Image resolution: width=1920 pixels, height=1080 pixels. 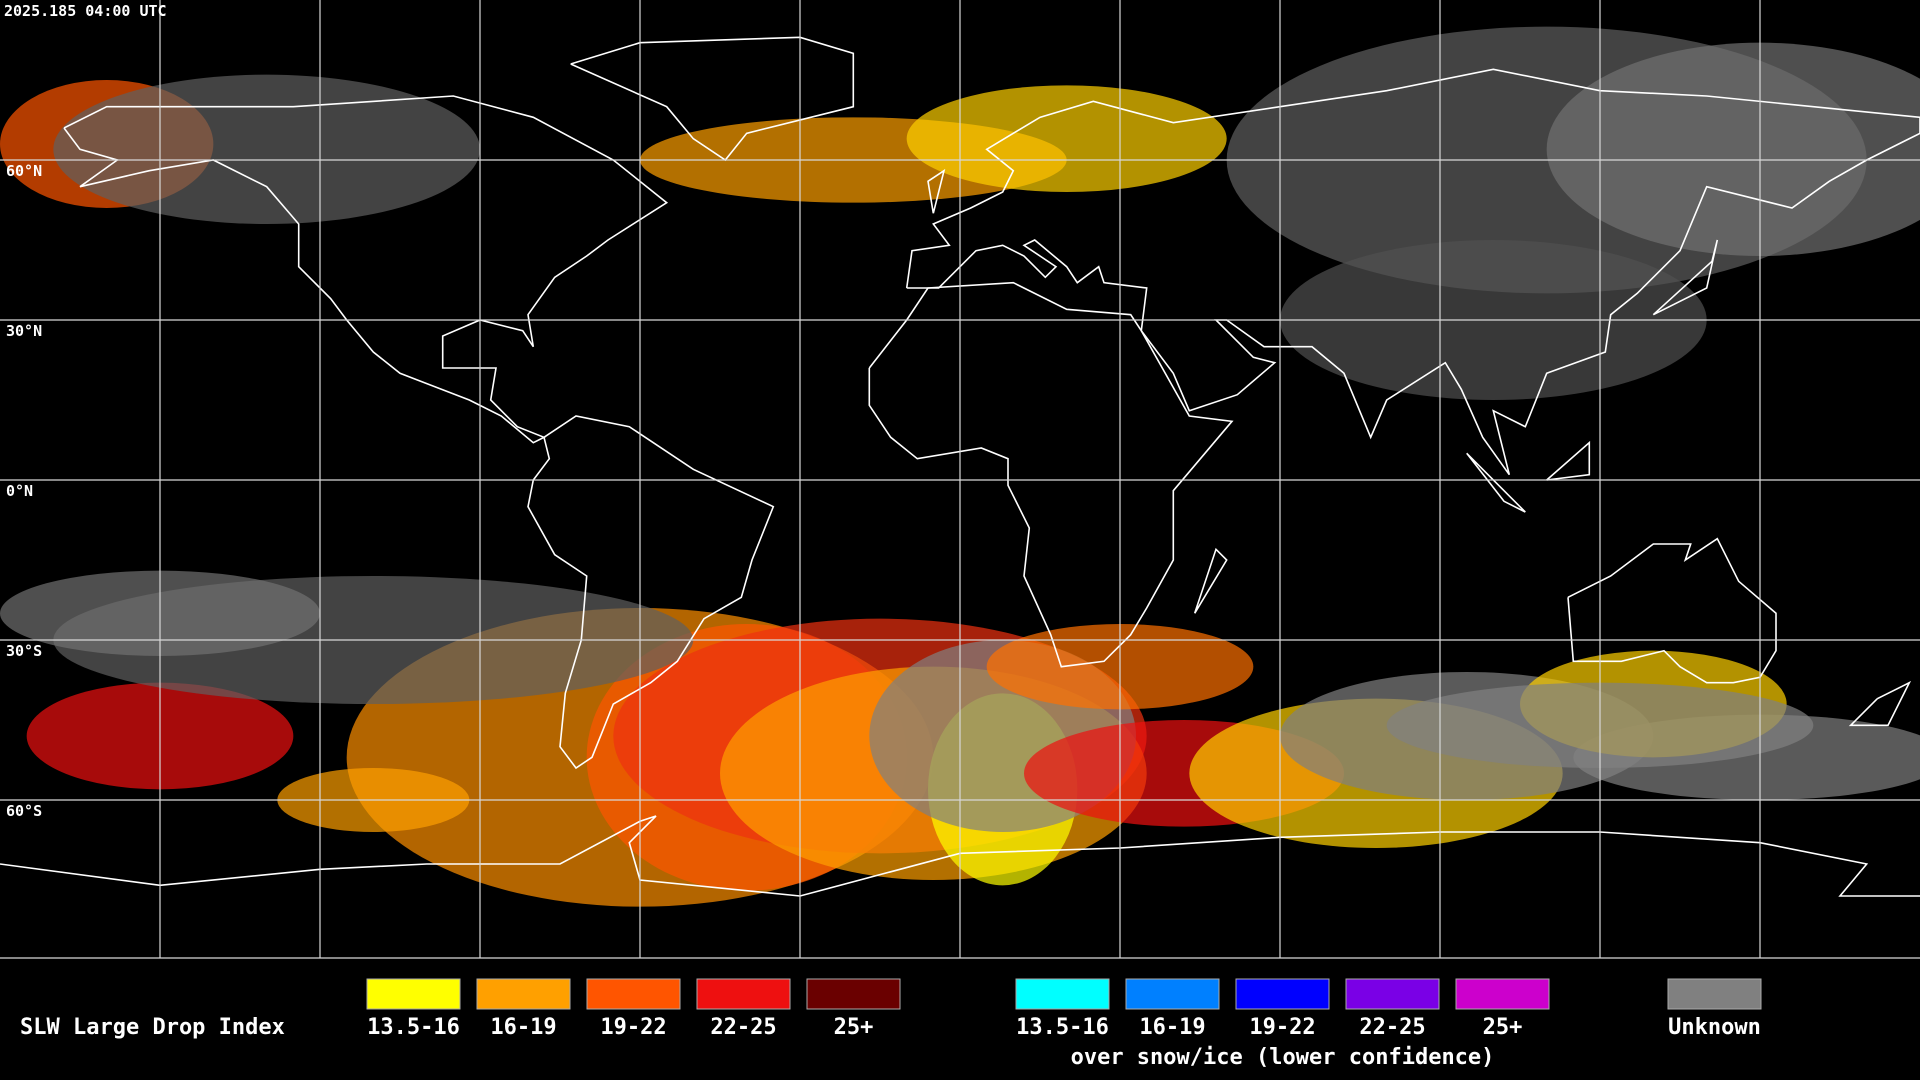 What do you see at coordinates (152, 1027) in the screenshot?
I see `legend-title: SLW Large Drop Index` at bounding box center [152, 1027].